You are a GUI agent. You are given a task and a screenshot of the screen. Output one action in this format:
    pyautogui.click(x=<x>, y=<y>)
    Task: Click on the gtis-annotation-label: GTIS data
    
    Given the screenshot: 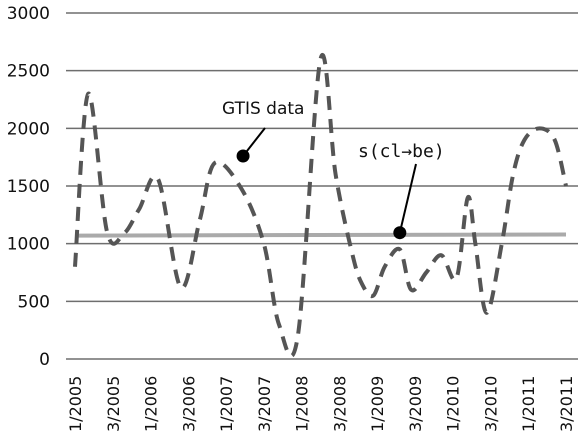 What is the action you would take?
    pyautogui.click(x=263, y=109)
    